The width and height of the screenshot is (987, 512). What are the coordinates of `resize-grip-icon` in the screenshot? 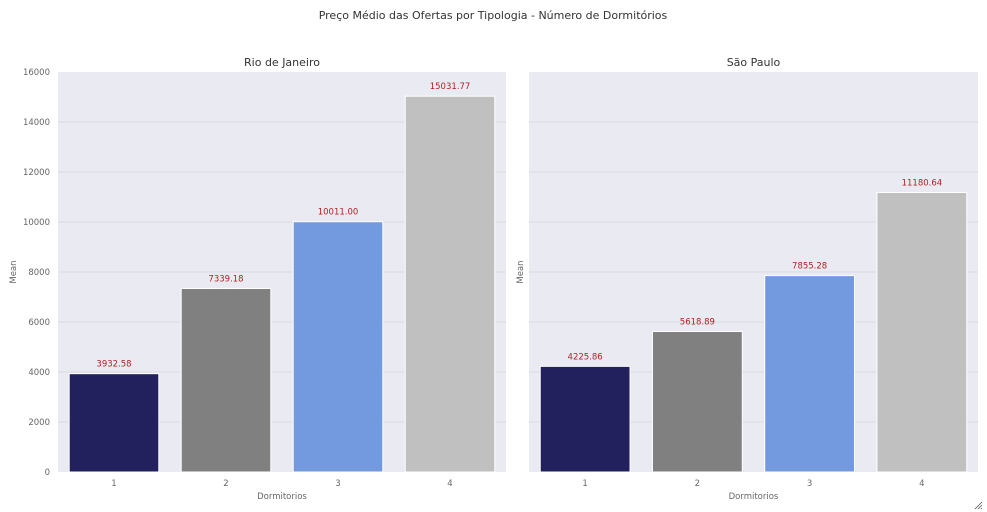 It's located at (978, 505).